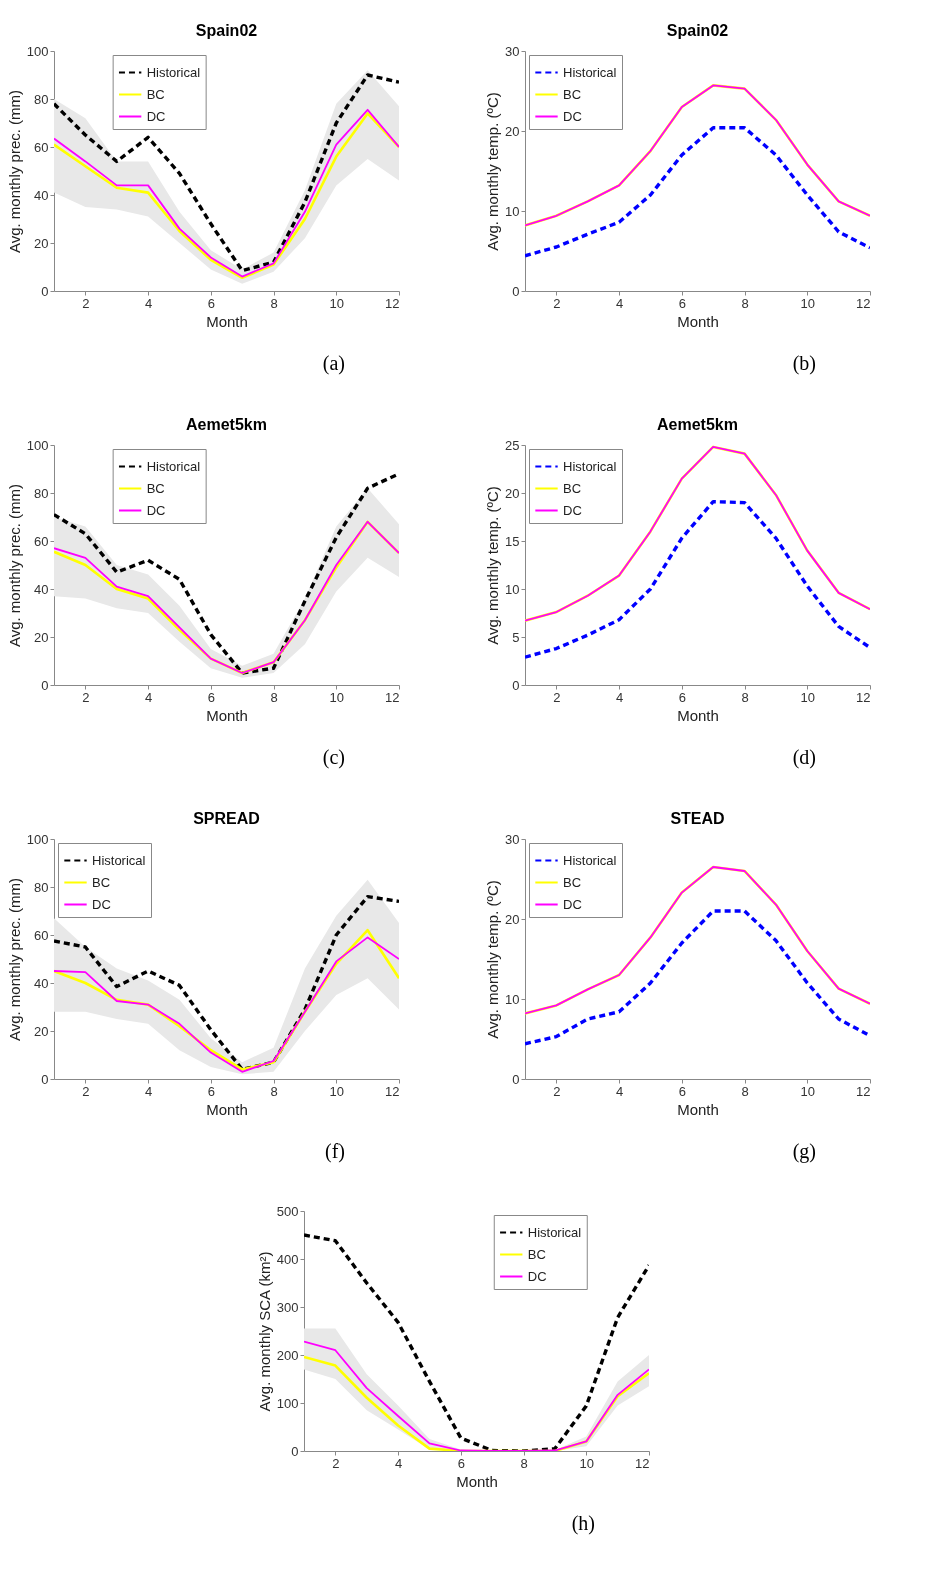 This screenshot has height=1575, width=948. Describe the element at coordinates (333, 363) in the screenshot. I see `text: (a)` at that location.